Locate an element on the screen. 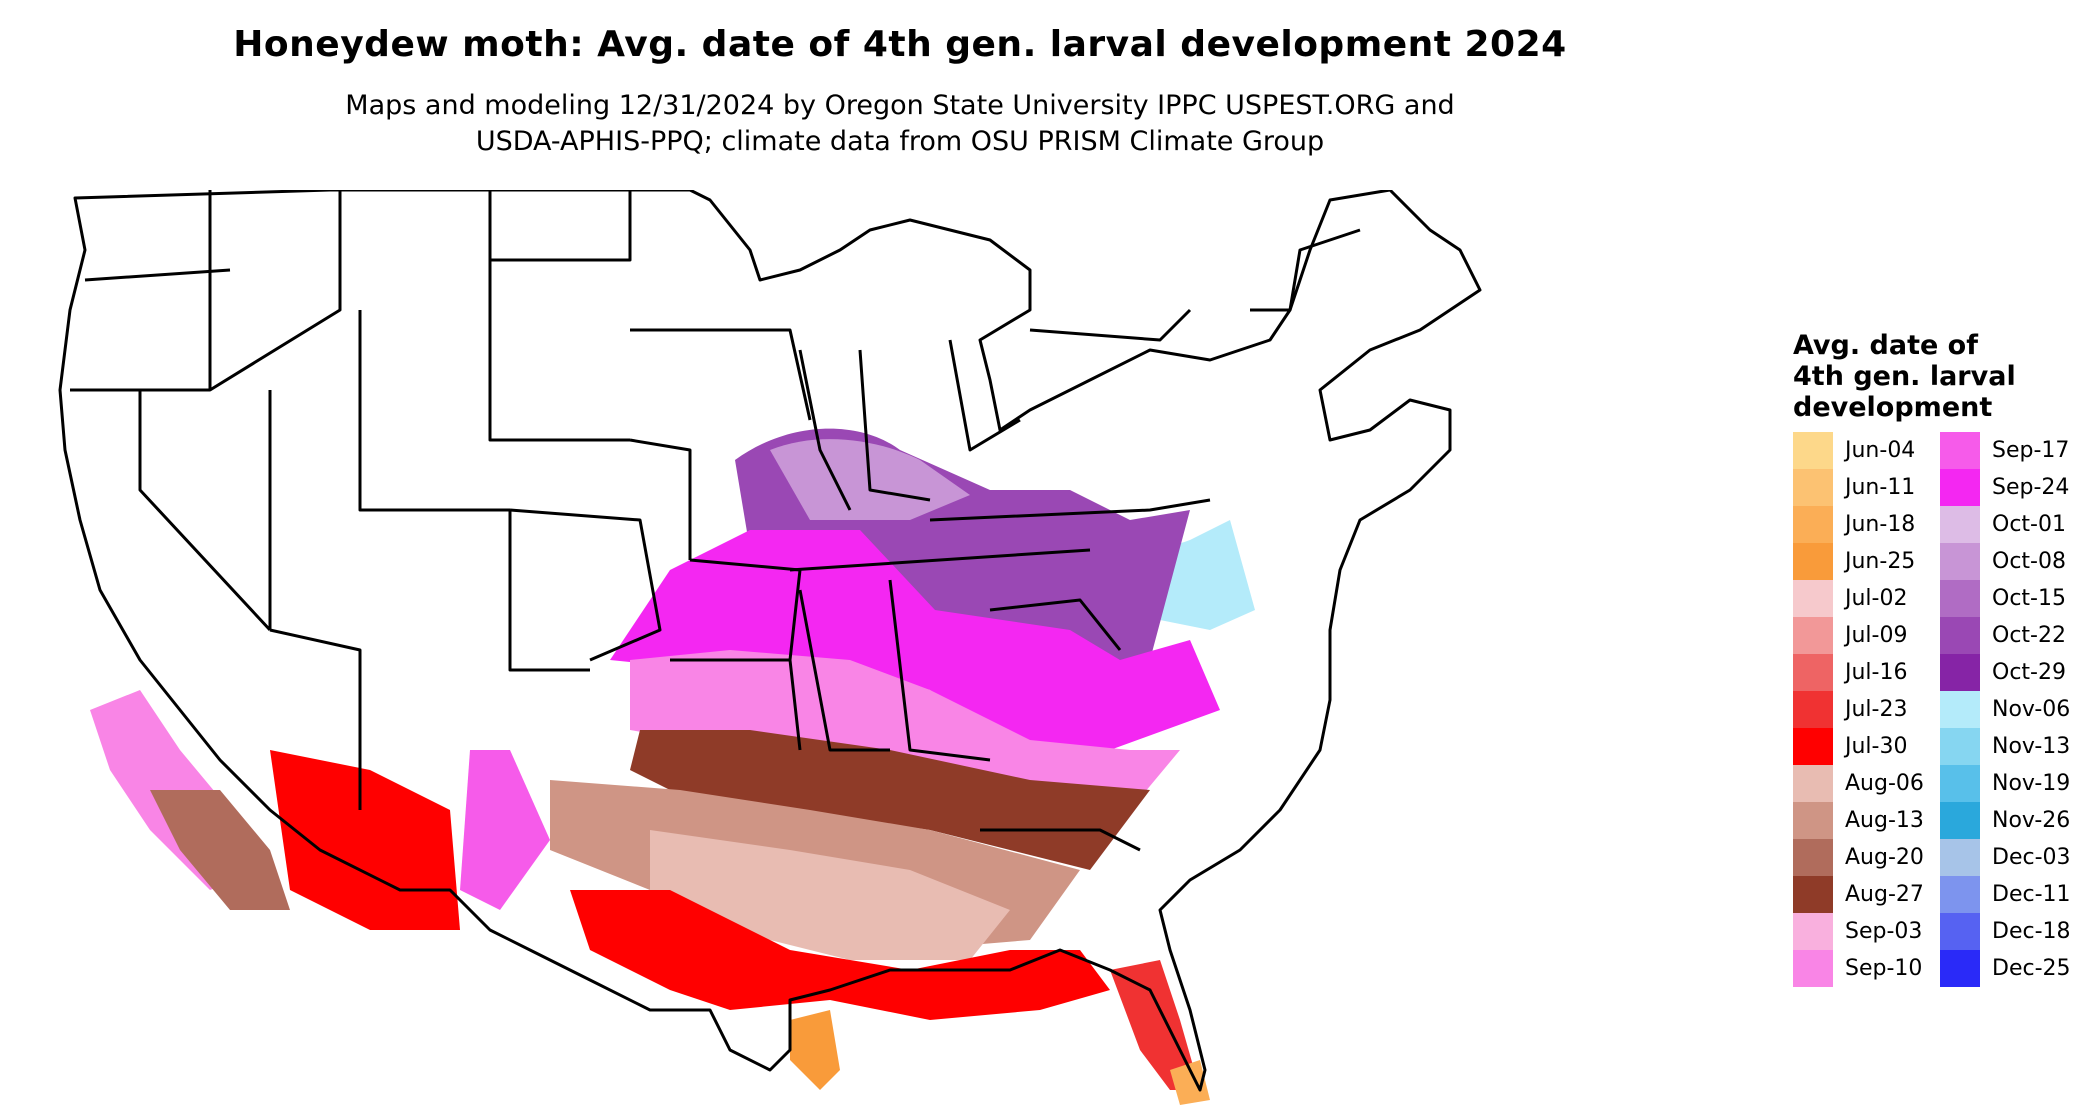  border-ms-al is located at coordinates (844, 670).